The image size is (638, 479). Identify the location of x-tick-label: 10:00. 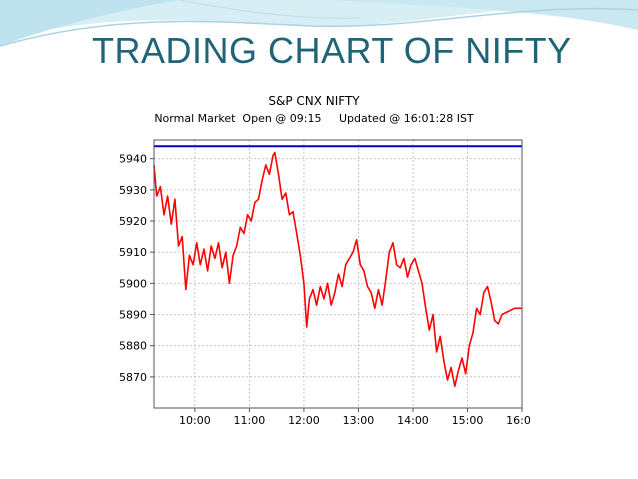
(195, 420).